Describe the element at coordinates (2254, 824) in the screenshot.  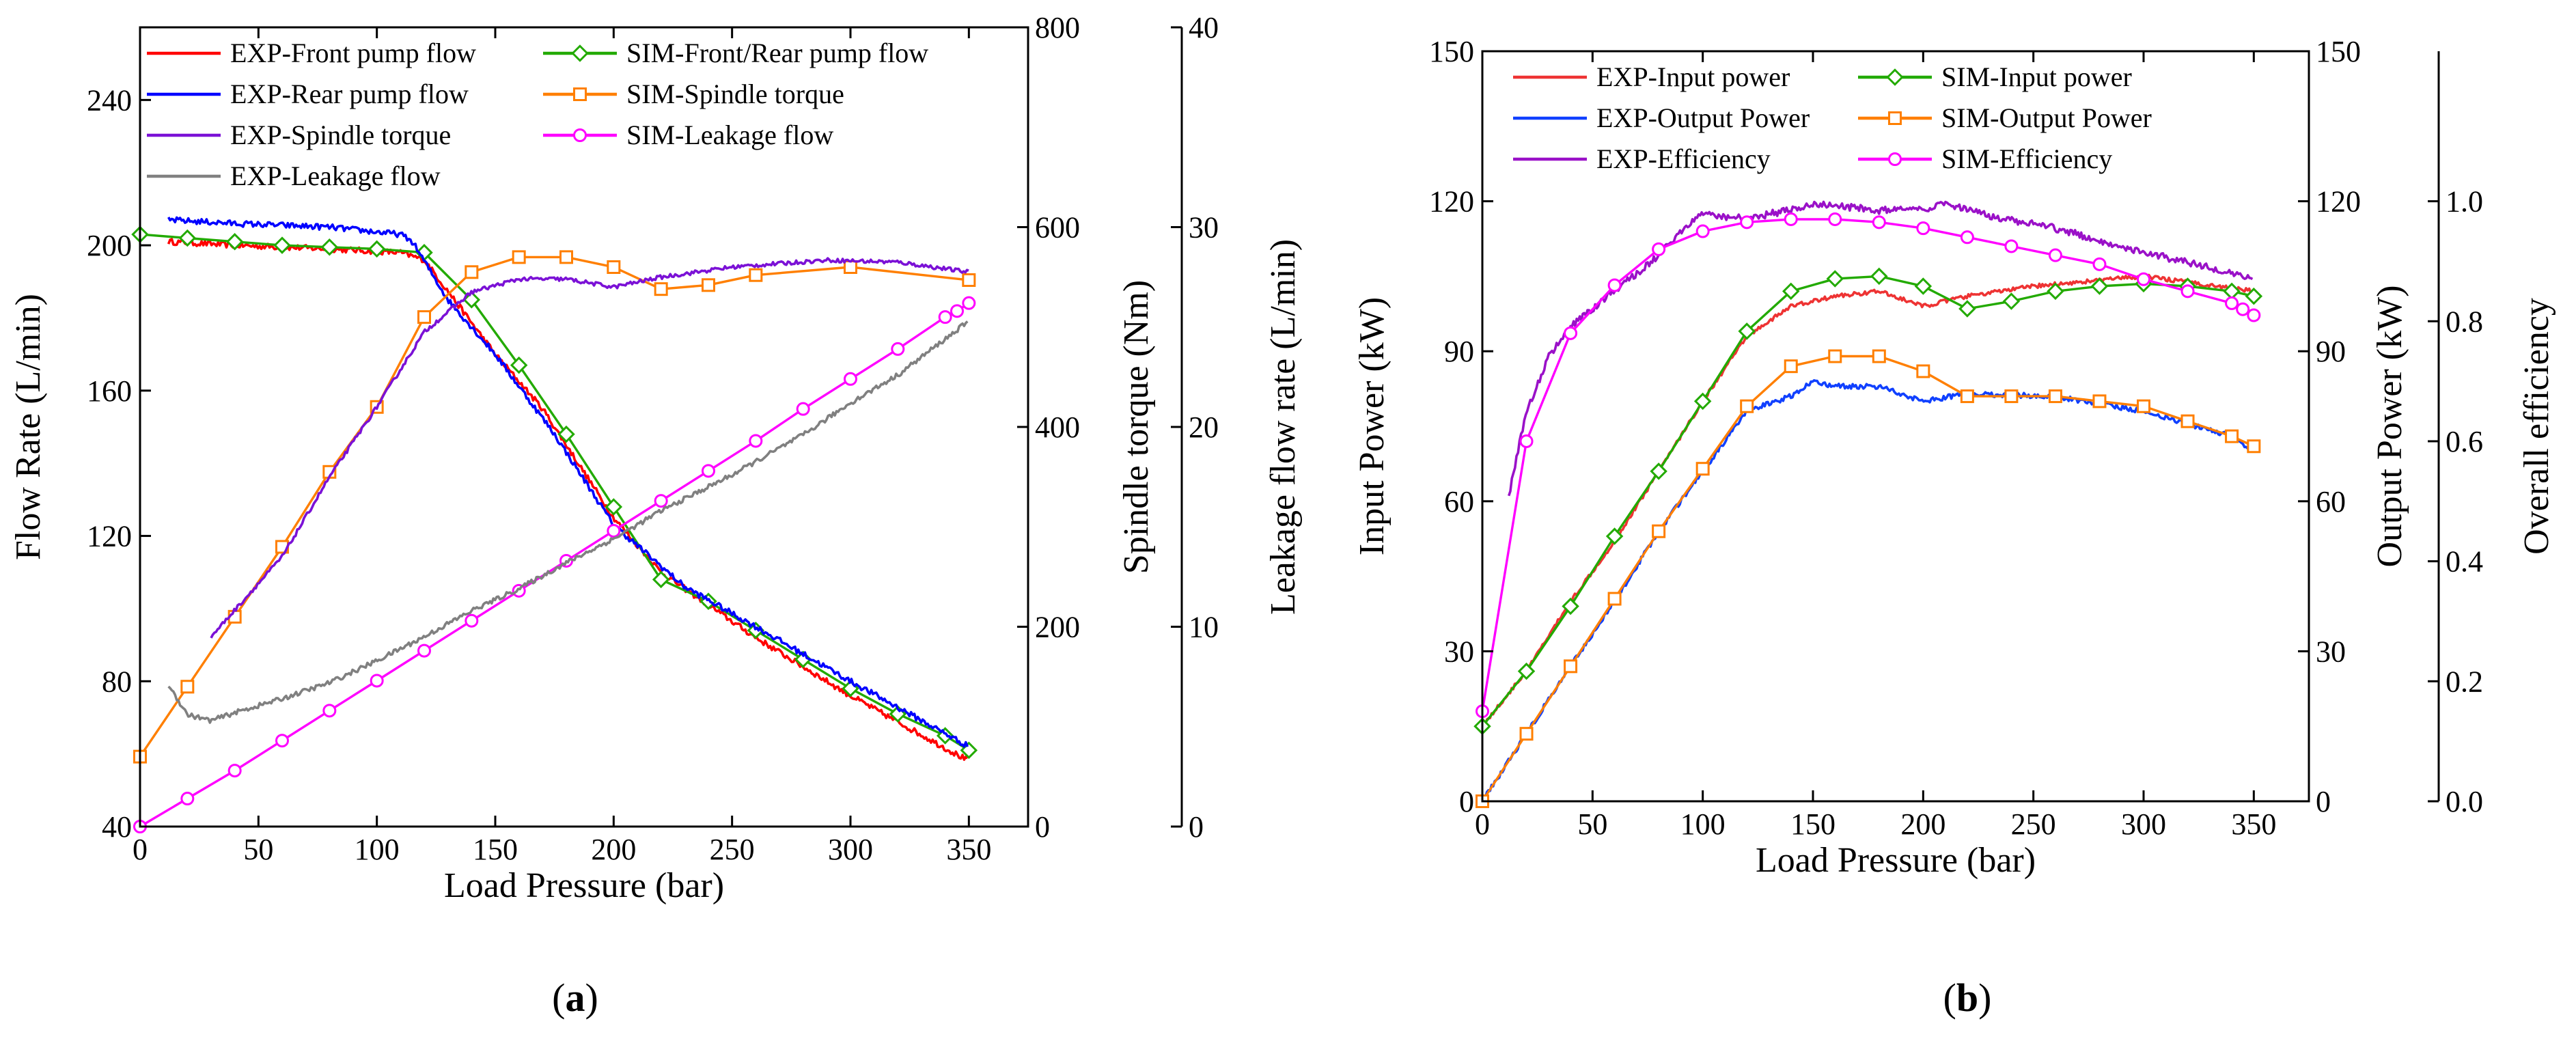
I see `x-tick-label: 350` at that location.